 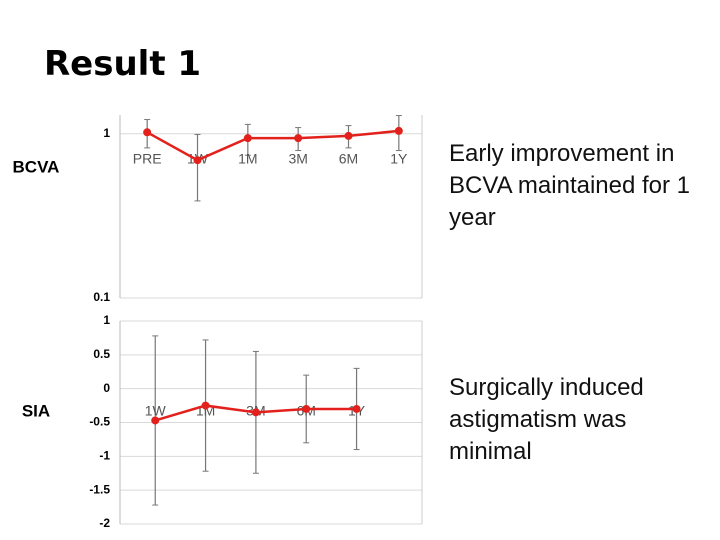 I want to click on x-tick-label: 1W, so click(x=156, y=411).